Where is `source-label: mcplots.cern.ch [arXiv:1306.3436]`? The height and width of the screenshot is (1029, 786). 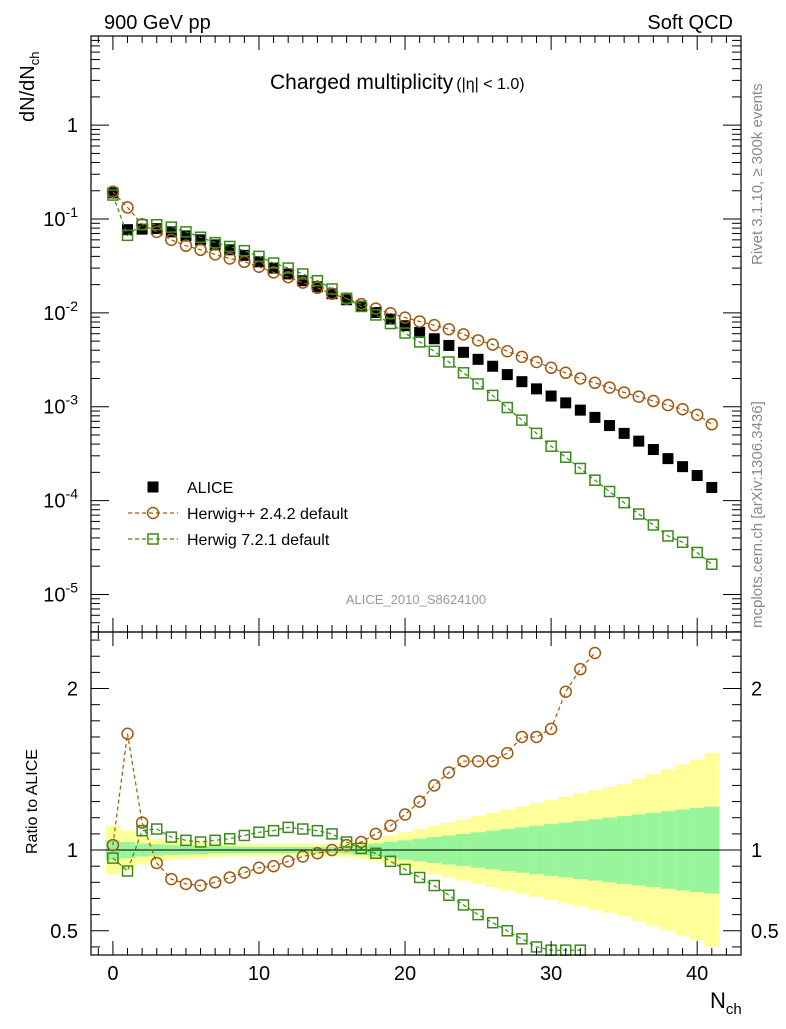 source-label: mcplots.cern.ch [arXiv:1306.3436] is located at coordinates (757, 514).